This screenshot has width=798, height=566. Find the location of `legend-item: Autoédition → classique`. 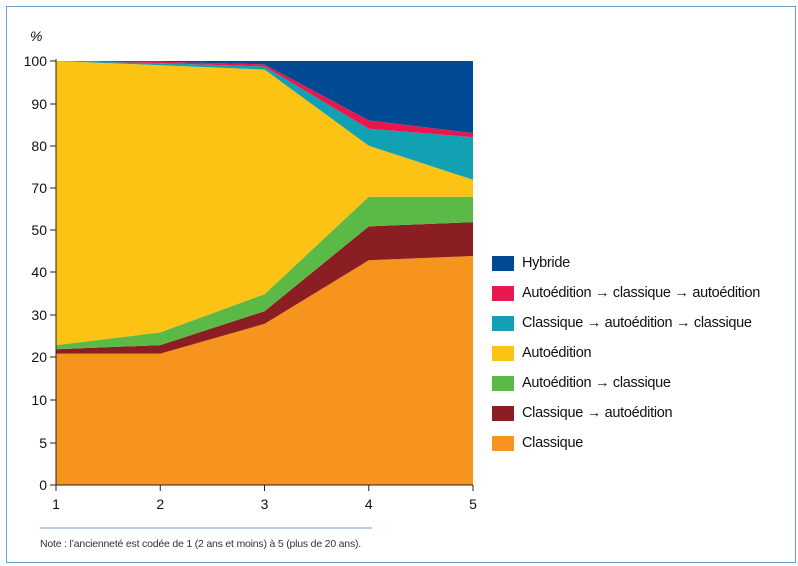

legend-item: Autoédition → classique is located at coordinates (626, 383).